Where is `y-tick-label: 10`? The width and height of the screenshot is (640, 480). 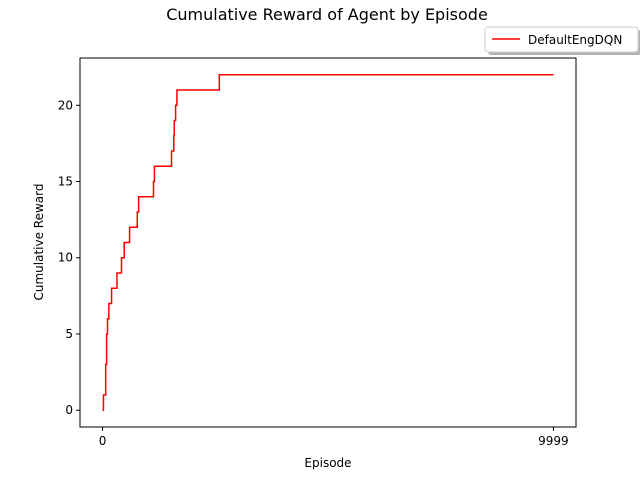
y-tick-label: 10 is located at coordinates (65, 258).